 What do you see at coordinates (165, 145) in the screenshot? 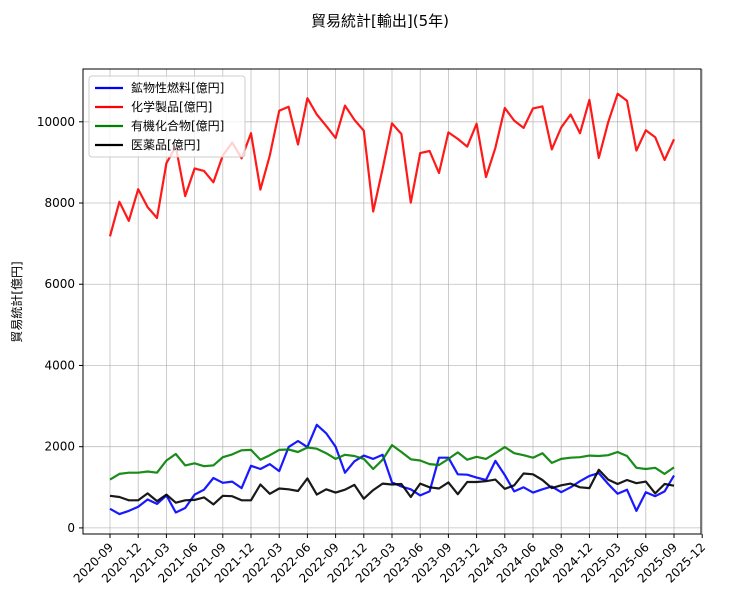
I see `legend-label-3: 医薬品[億円]` at bounding box center [165, 145].